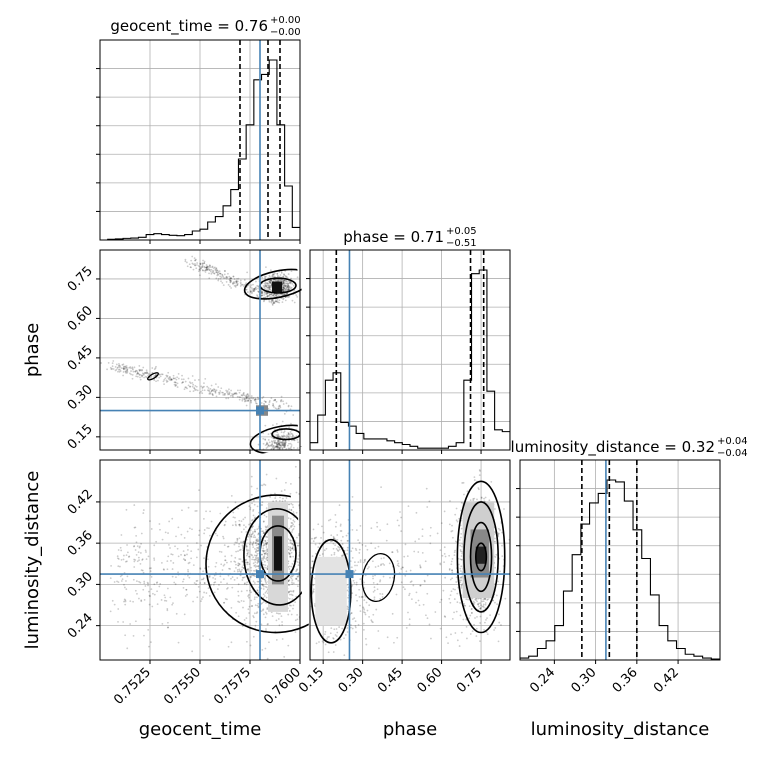  Describe the element at coordinates (205, 26) in the screenshot. I see `panel-title: geocent_time = 0.76 +0.00−0.00` at that location.